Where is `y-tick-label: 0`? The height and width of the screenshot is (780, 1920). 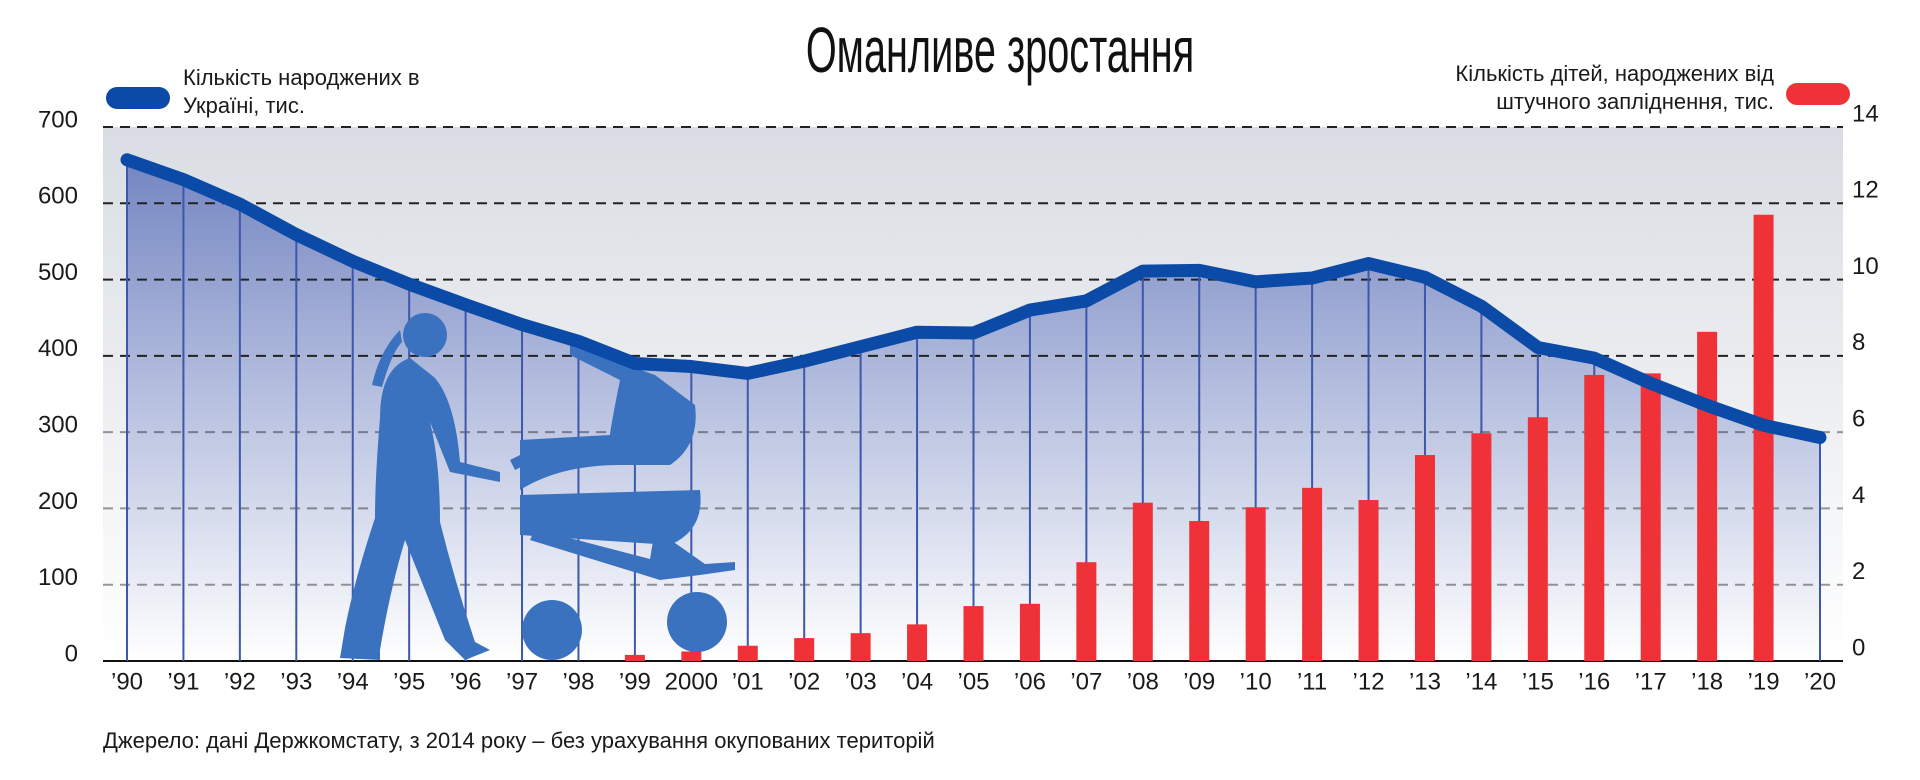
y-tick-label: 0 is located at coordinates (71, 653).